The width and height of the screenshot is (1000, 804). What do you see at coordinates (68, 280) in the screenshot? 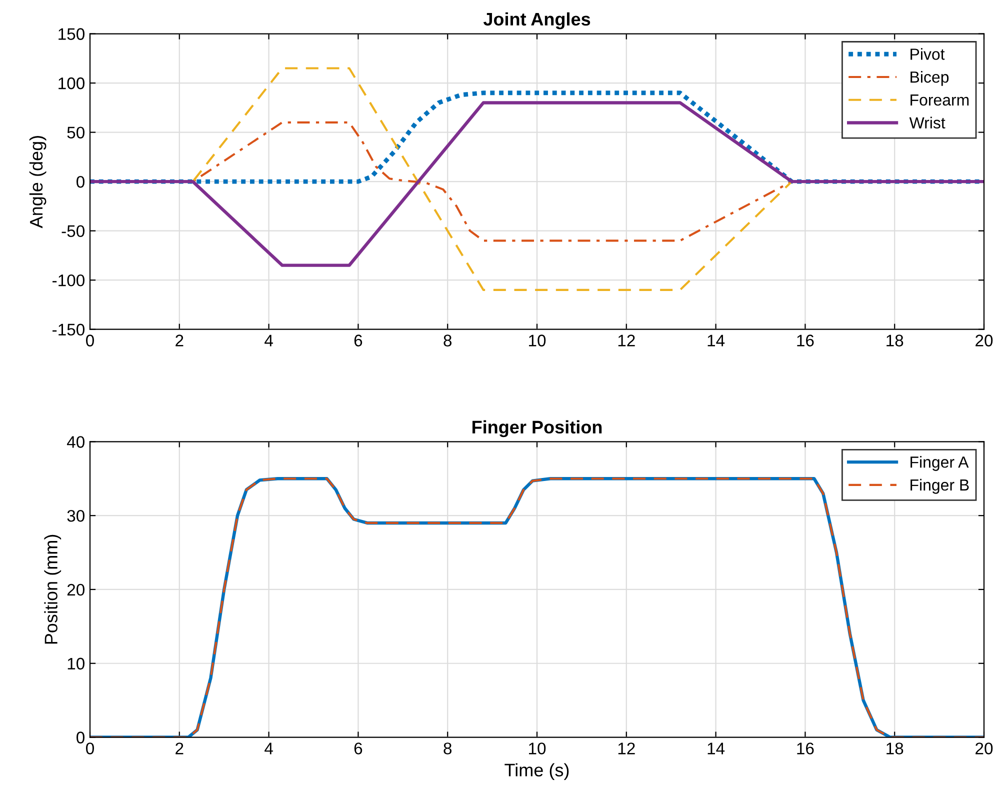
I see `y-tick-label: -100` at bounding box center [68, 280].